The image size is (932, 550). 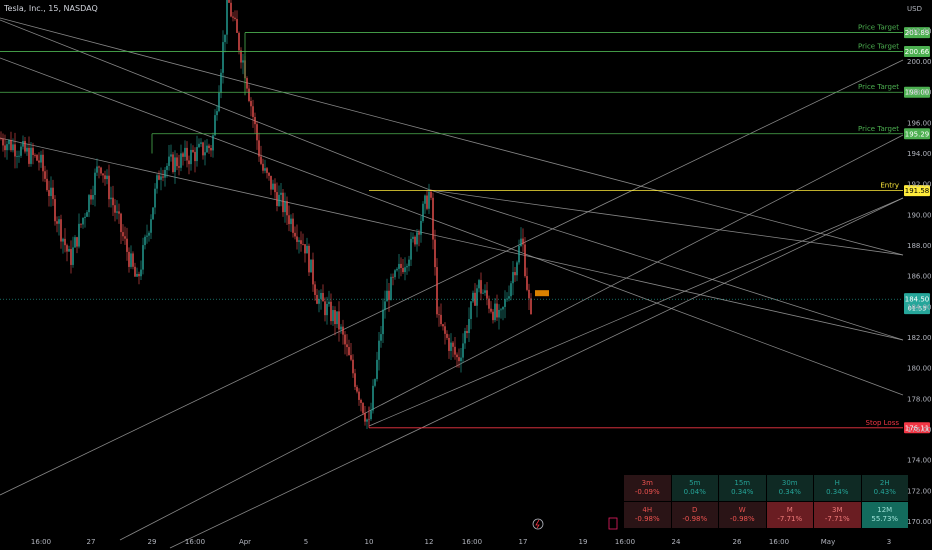 What do you see at coordinates (666, 222) in the screenshot?
I see `trendline` at bounding box center [666, 222].